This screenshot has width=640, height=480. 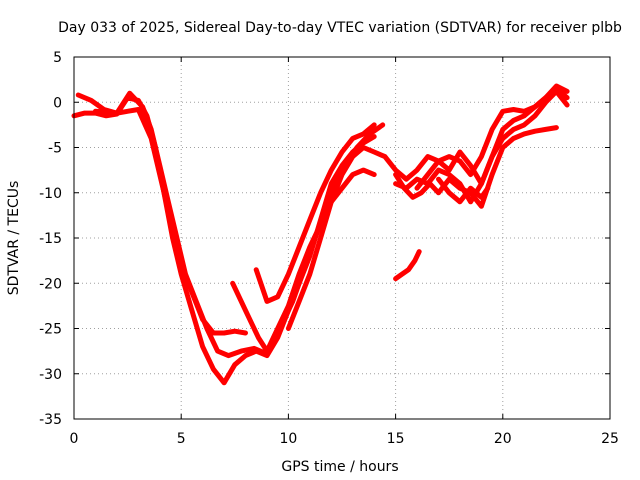 I want to click on y-axis-label: SDTVAR / TECUs, so click(x=14, y=238).